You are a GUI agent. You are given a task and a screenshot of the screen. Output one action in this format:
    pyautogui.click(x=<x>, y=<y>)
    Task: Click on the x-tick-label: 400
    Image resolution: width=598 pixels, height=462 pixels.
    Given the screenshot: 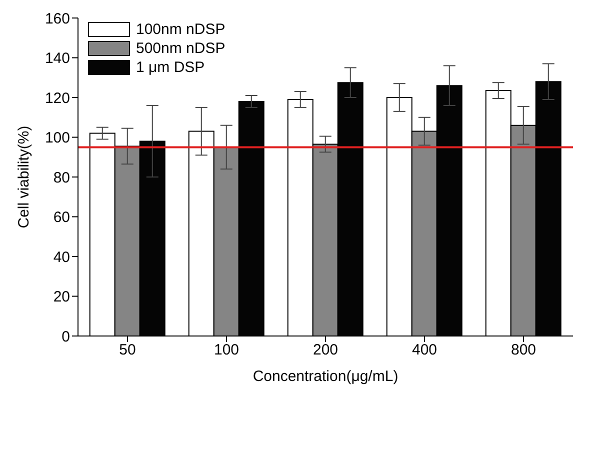 What is the action you would take?
    pyautogui.click(x=425, y=350)
    